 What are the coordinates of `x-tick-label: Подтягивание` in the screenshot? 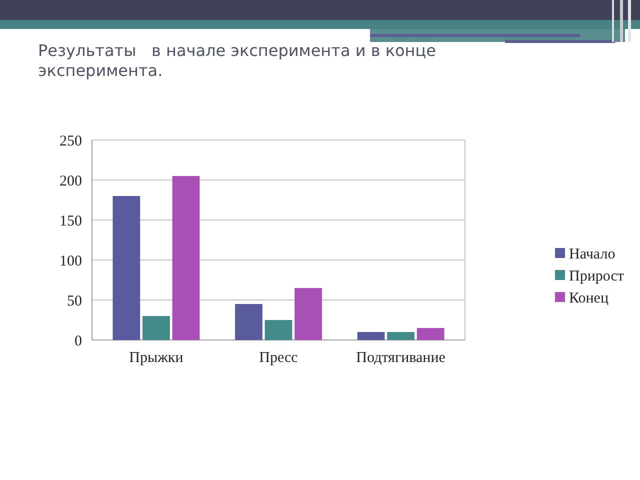 It's located at (401, 358).